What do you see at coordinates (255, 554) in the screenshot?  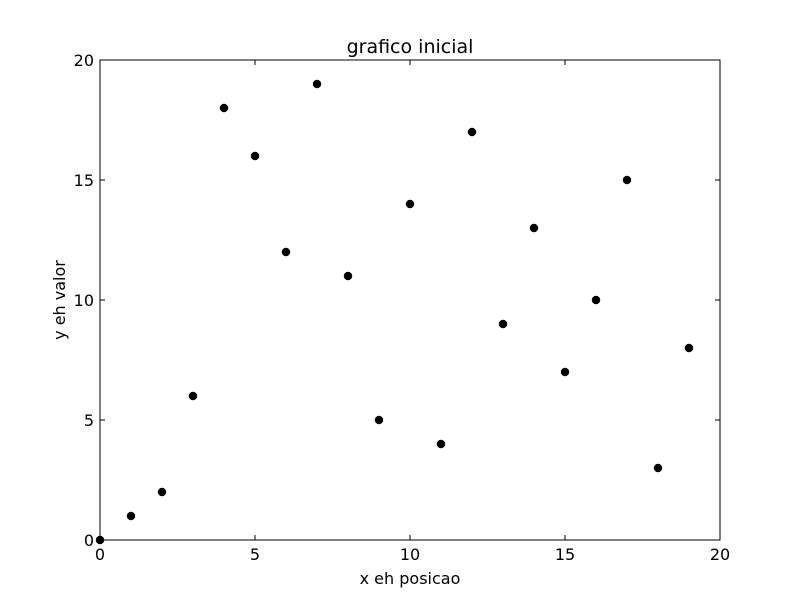 I see `x-tick-label: 5` at bounding box center [255, 554].